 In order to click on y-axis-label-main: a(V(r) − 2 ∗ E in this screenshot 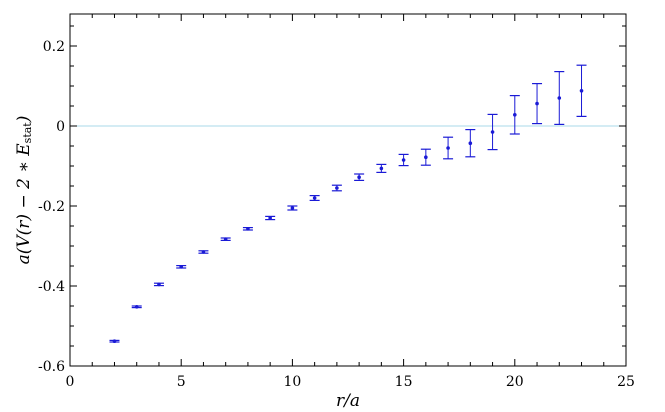, I will do `click(24, 204)`.